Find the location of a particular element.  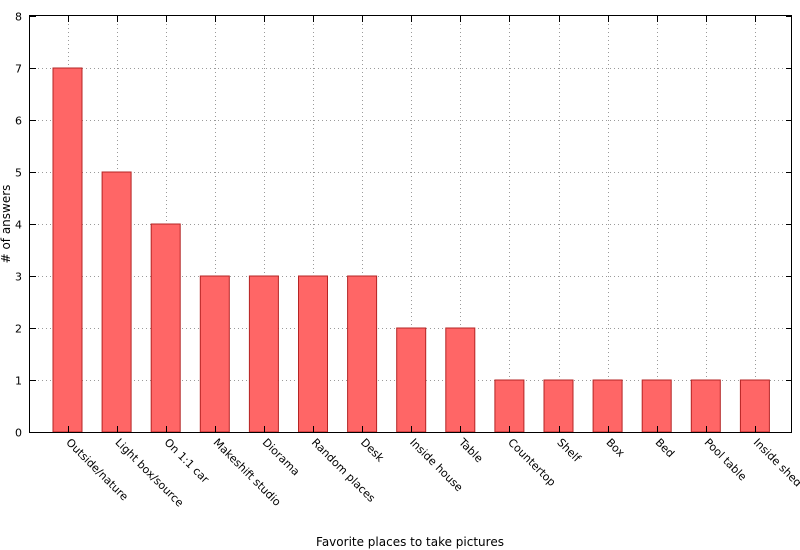

y-tick-label: 0 is located at coordinates (18, 433).